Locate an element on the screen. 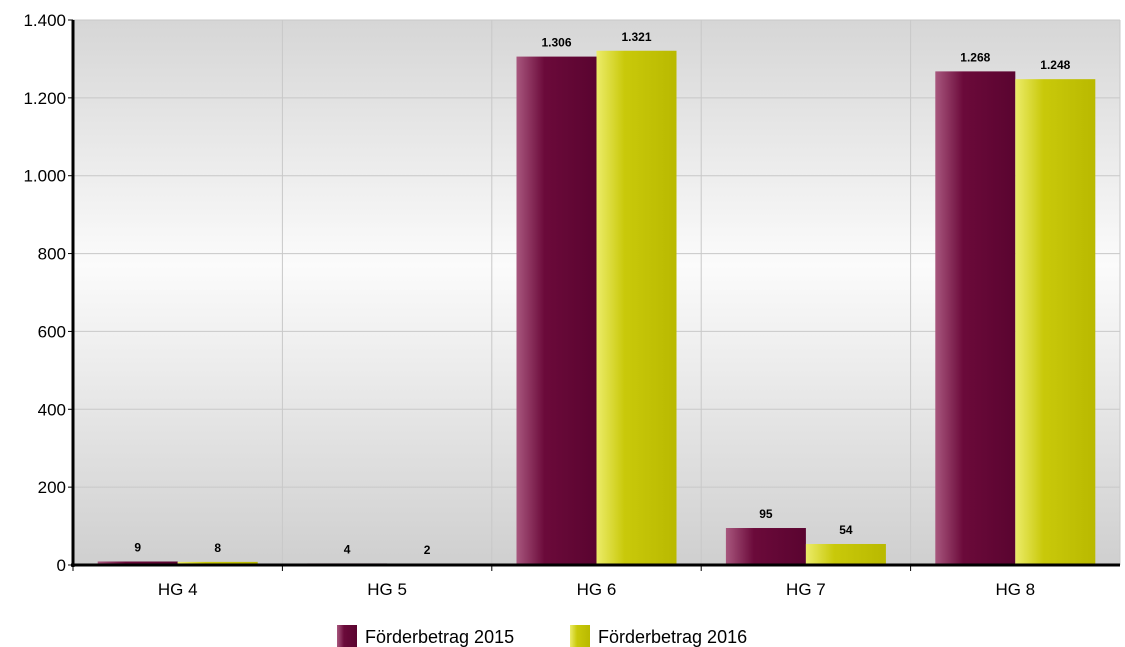 Image resolution: width=1125 pixels, height=647 pixels. legend-label: Förderbetrag 2016 is located at coordinates (672, 637).